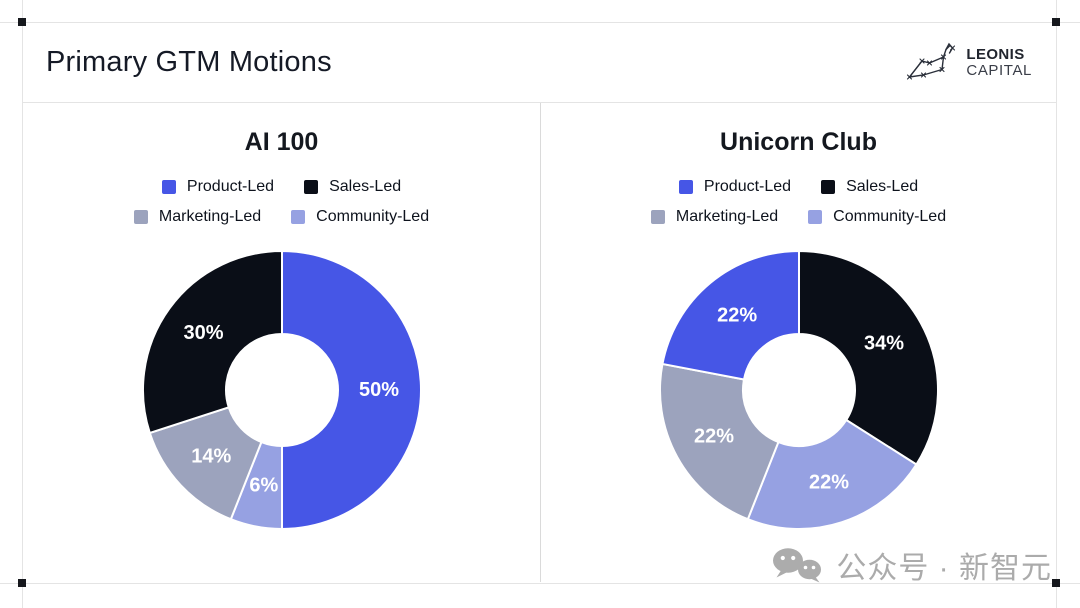 The image size is (1080, 608). Describe the element at coordinates (22, 304) in the screenshot. I see `frame-guide-left` at that location.